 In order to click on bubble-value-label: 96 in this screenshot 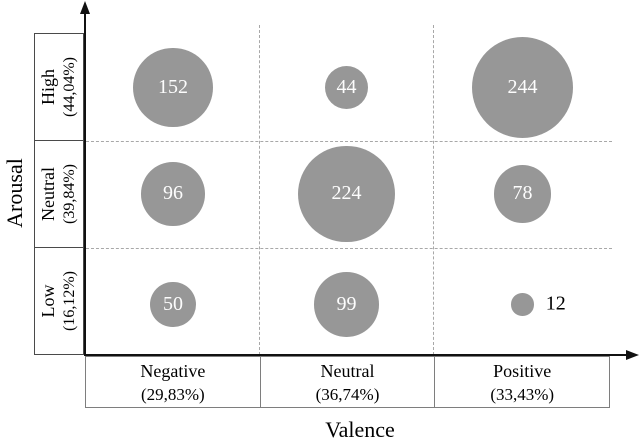, I will do `click(172, 193)`.